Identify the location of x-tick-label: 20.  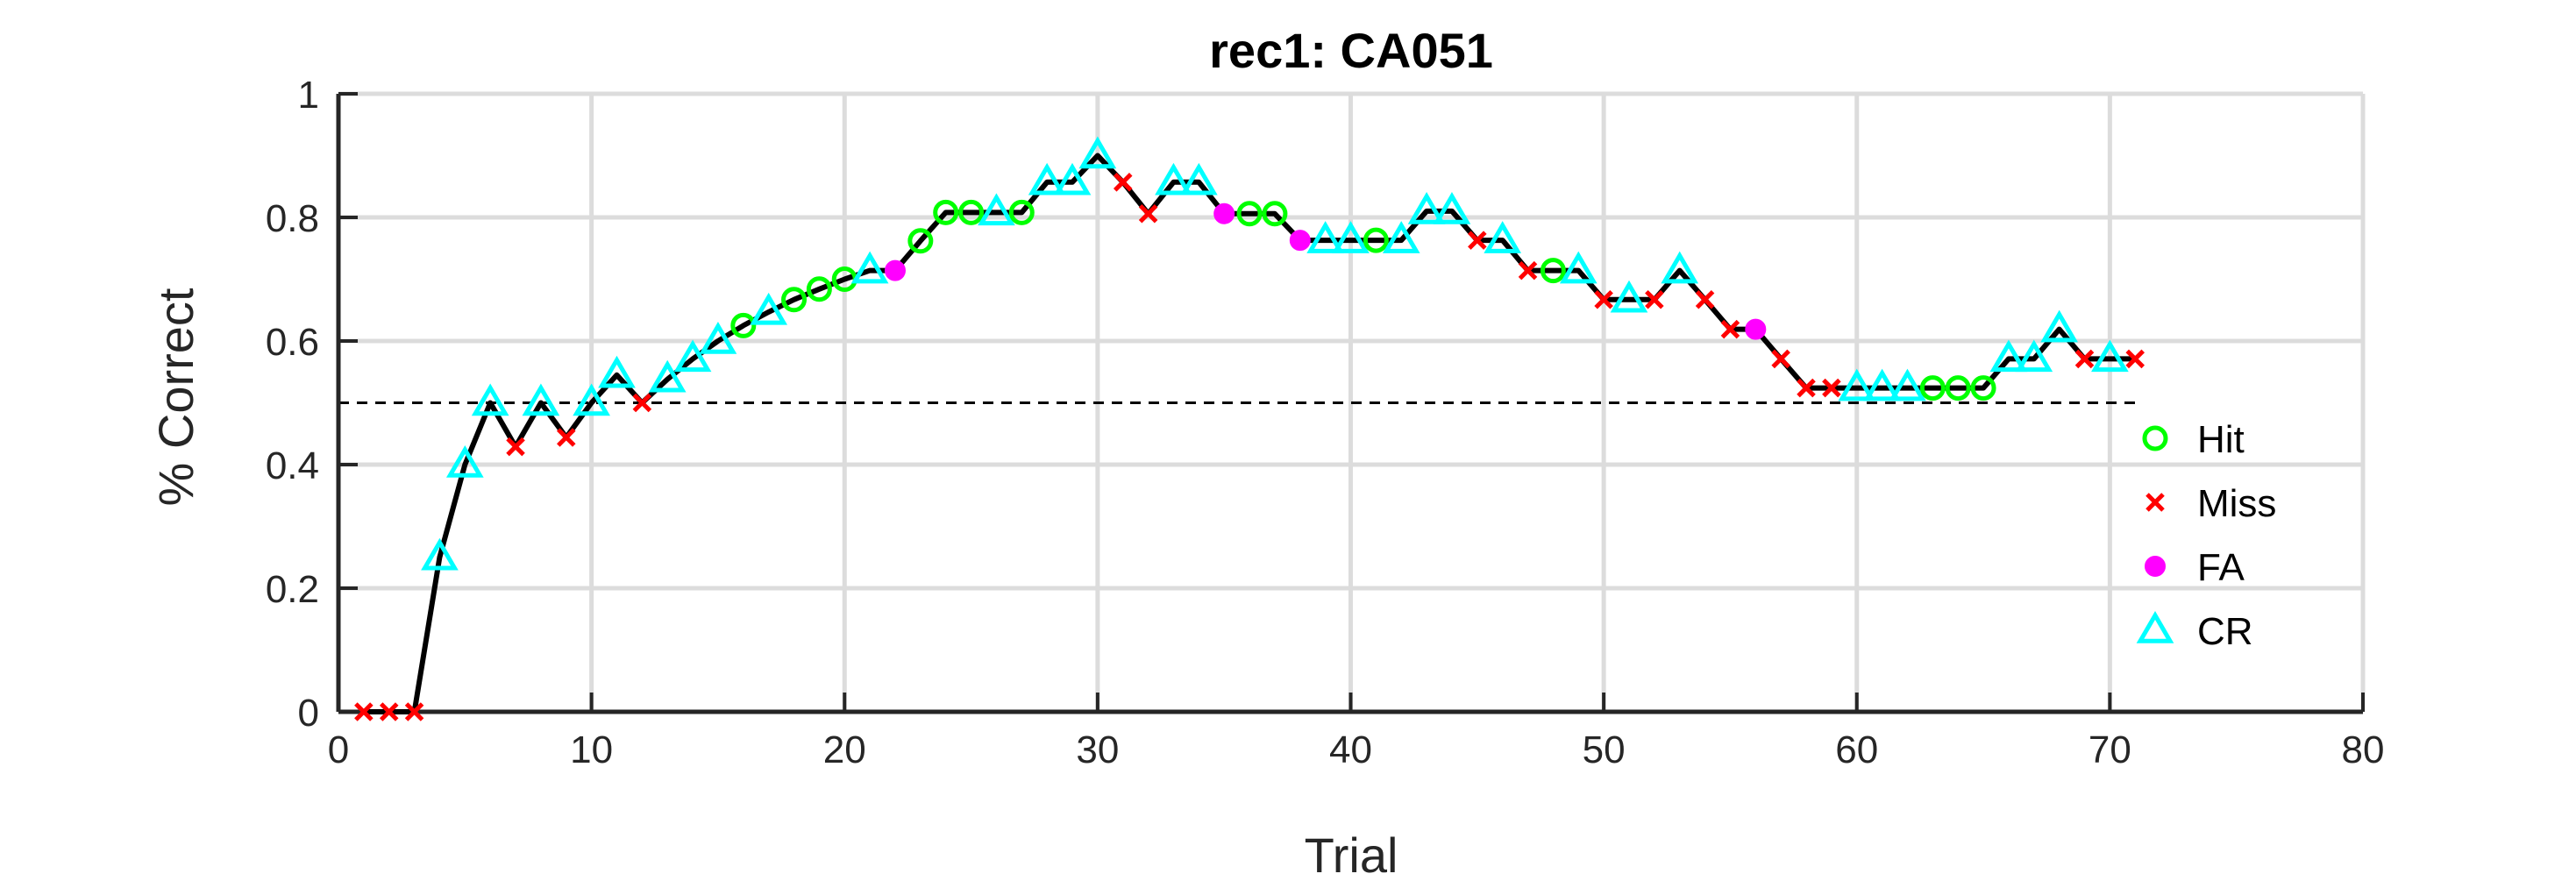
(844, 749).